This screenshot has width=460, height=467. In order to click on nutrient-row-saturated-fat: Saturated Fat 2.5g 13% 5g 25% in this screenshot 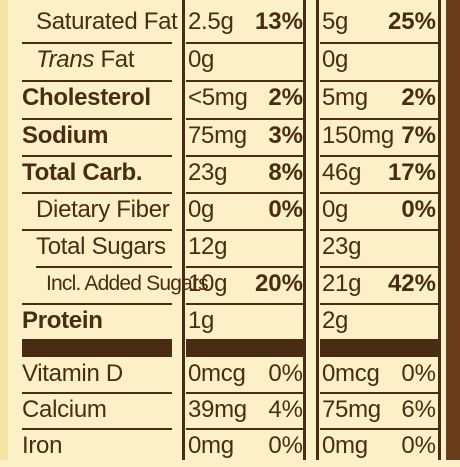, I will do `click(223, 24)`.